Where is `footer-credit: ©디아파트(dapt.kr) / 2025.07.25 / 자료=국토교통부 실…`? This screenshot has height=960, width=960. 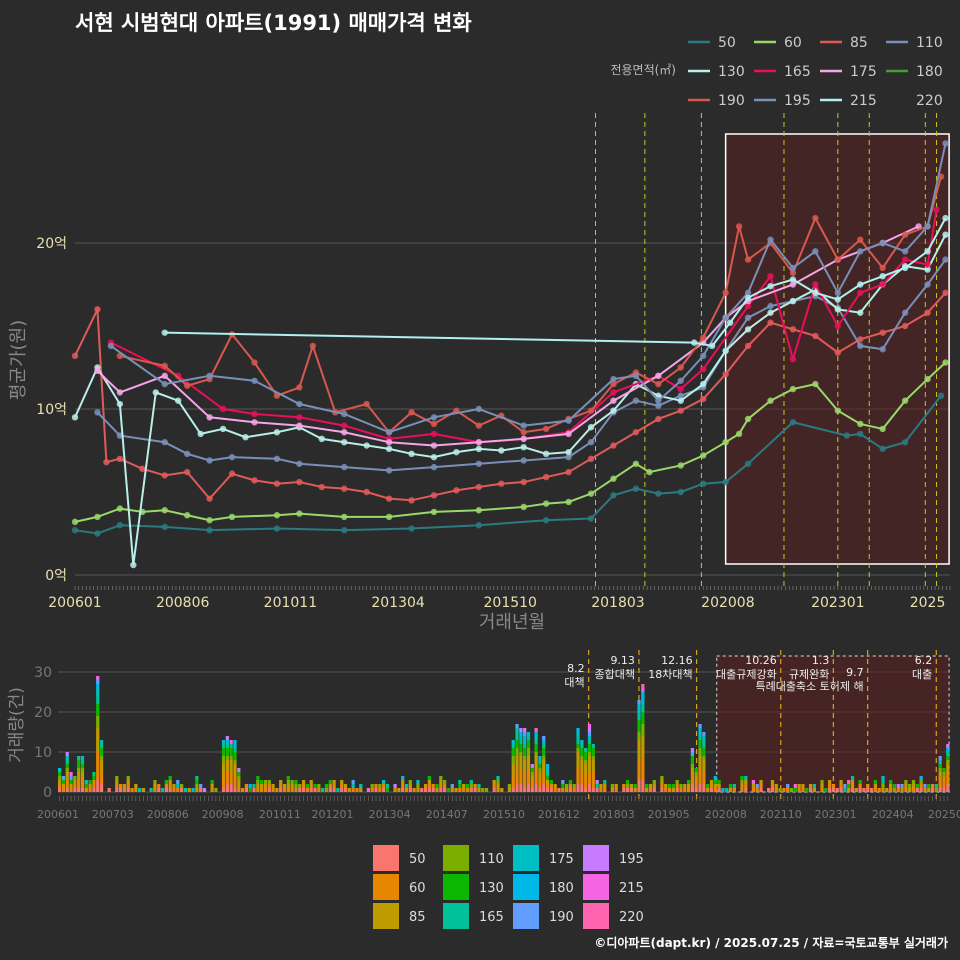 footer-credit: ©디아파트(dapt.kr) / 2025.07.25 / 자료=국토교통부 실… is located at coordinates (771, 942).